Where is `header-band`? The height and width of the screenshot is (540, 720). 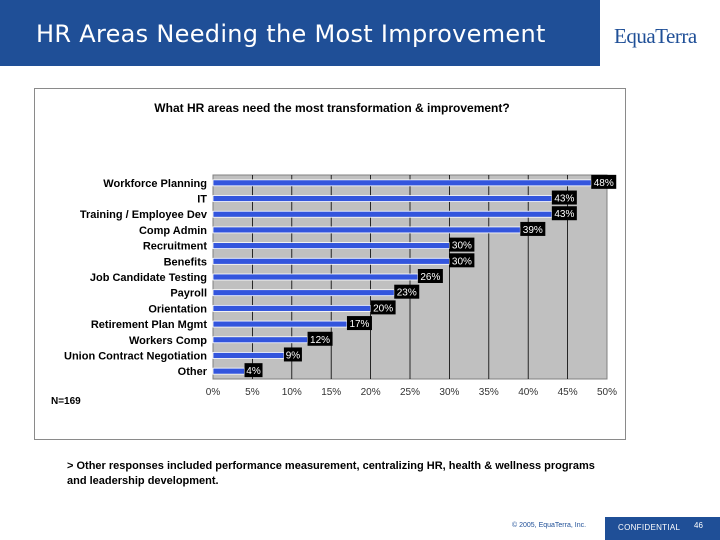
header-band is located at coordinates (300, 33).